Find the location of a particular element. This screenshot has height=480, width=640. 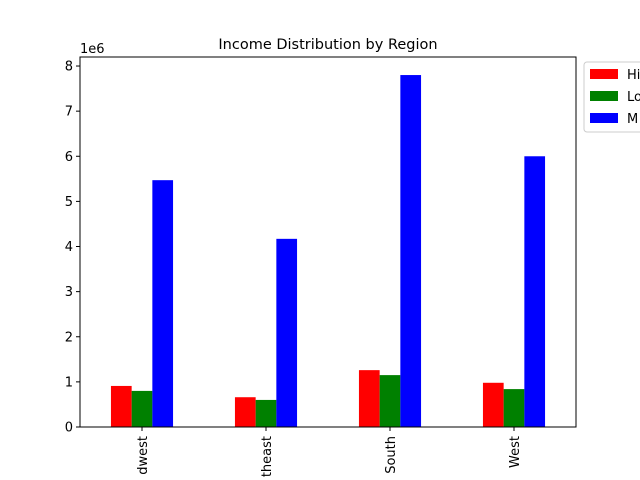

y-tick-label: 3 is located at coordinates (69, 292).